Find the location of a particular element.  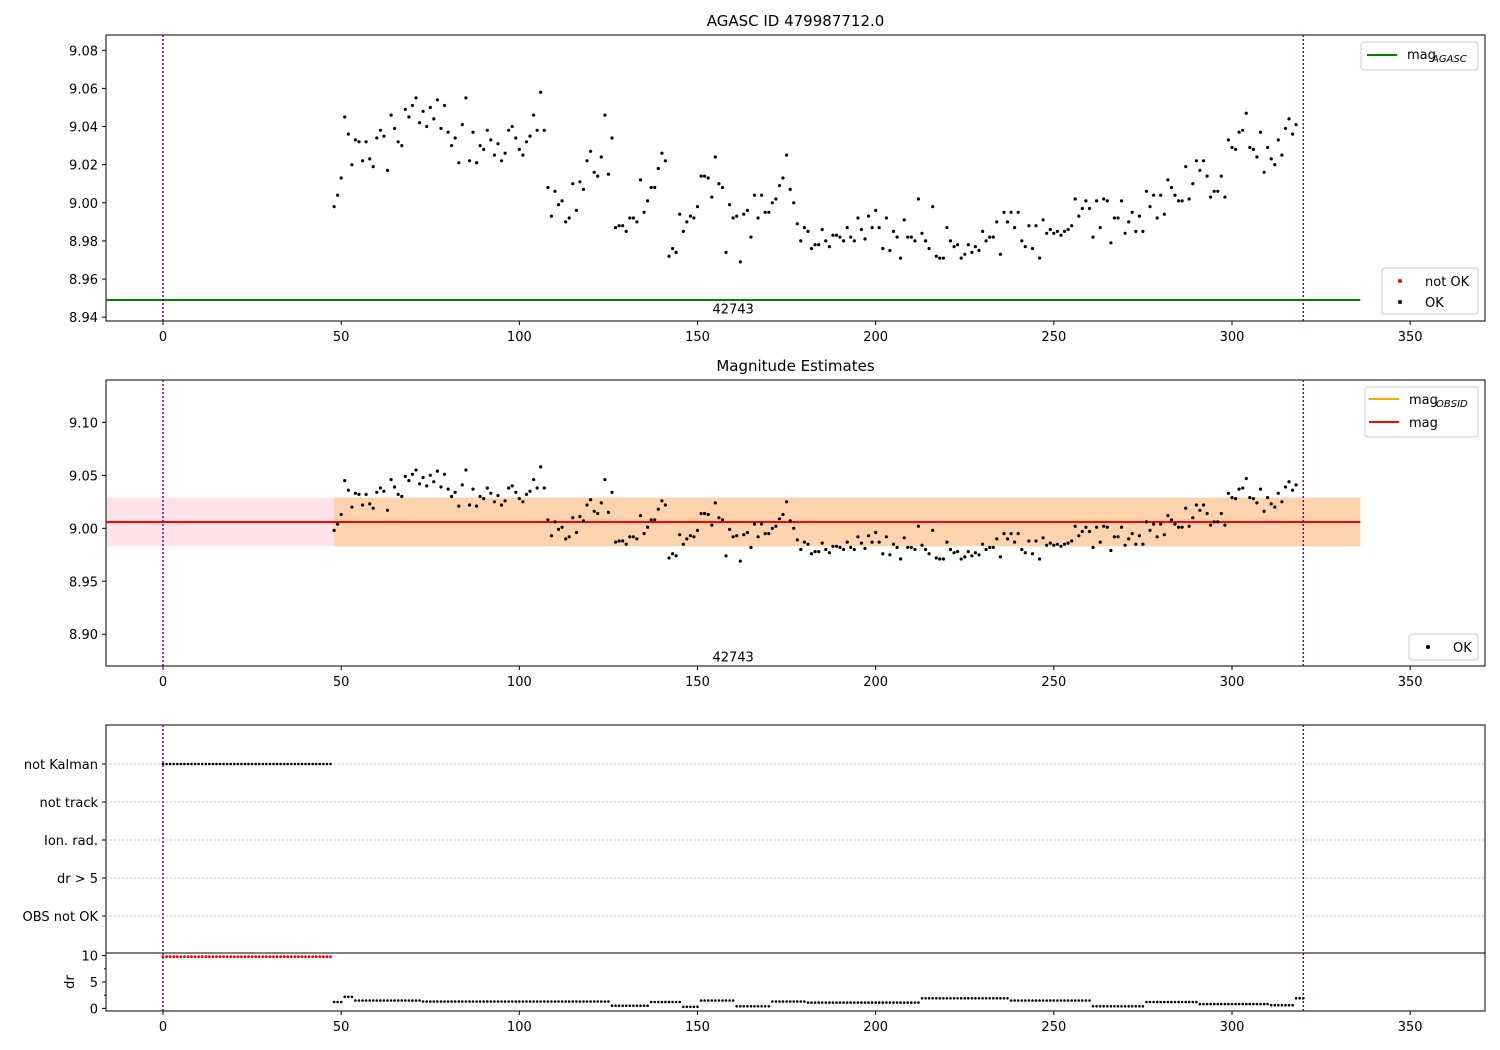

x-tick-label: 350 is located at coordinates (1410, 337).